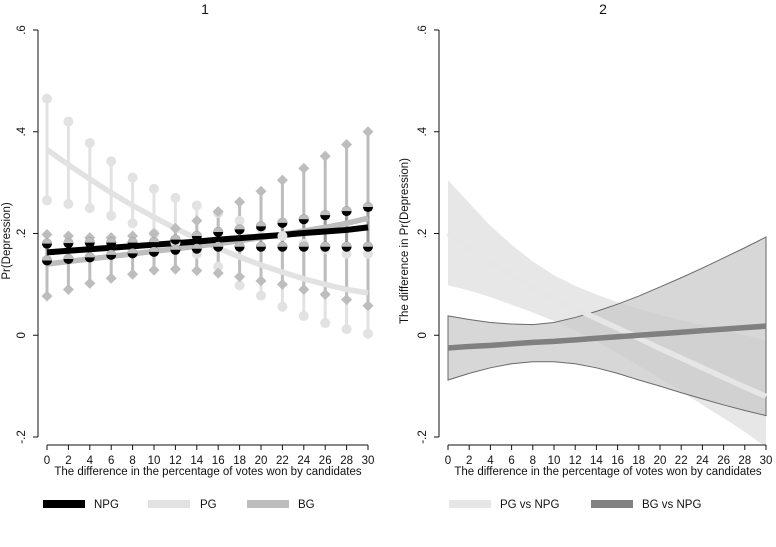  I want to click on legend-label-pg-vs-npg: PG vs NPG, so click(529, 505).